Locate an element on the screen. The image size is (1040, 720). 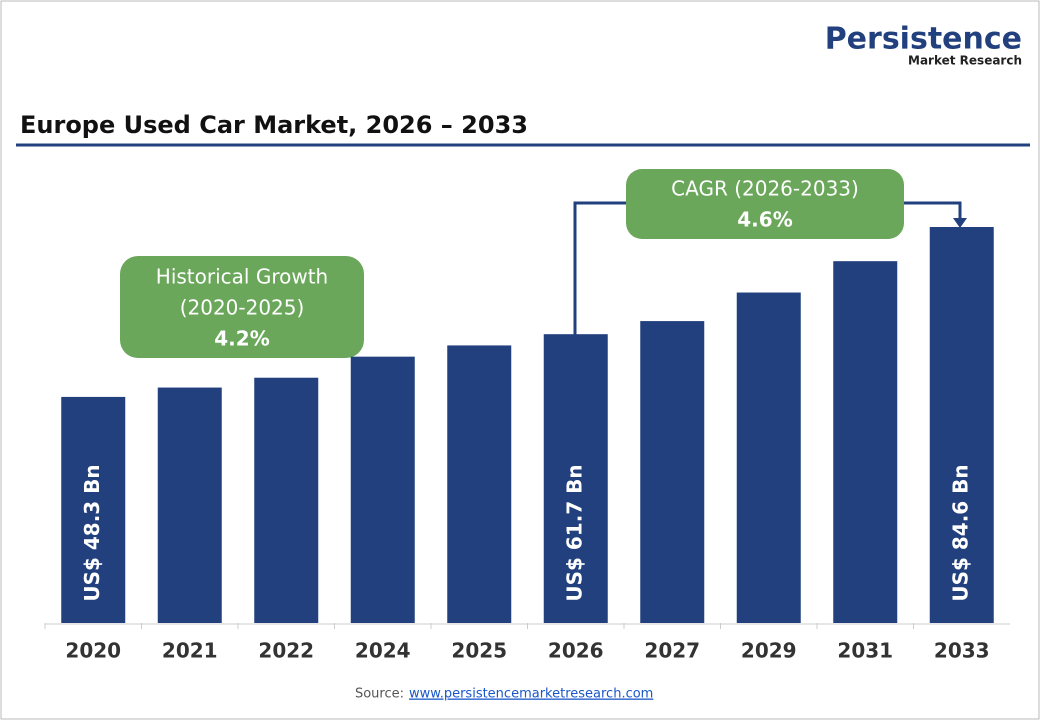
source-link: www.persistencemarketresearch.com is located at coordinates (531, 694).